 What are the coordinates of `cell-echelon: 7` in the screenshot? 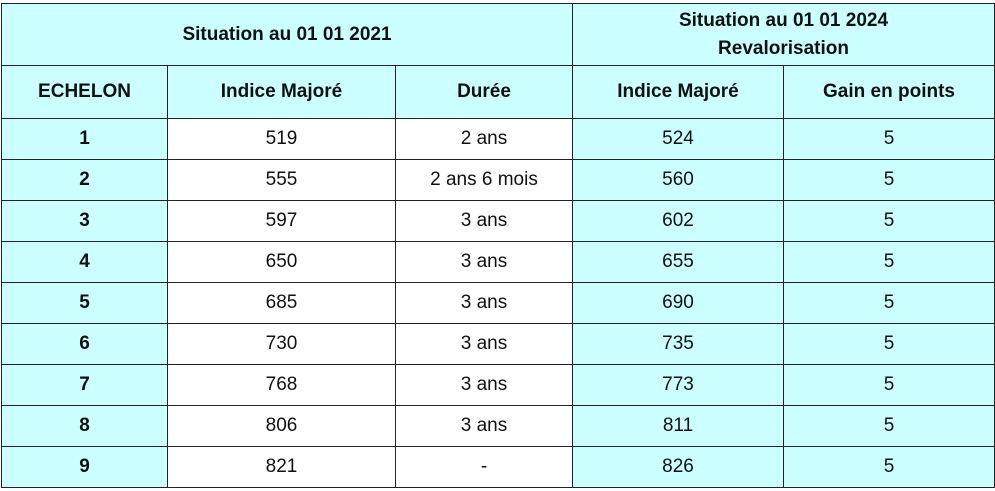 It's located at (84, 385).